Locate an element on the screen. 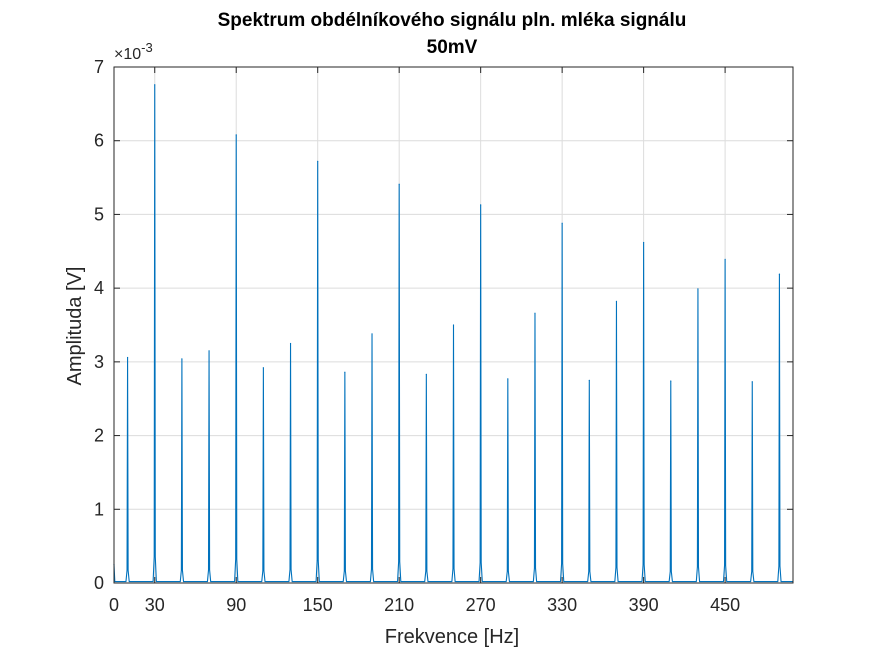 This screenshot has width=875, height=656. x-tick-label: 390 is located at coordinates (644, 605).